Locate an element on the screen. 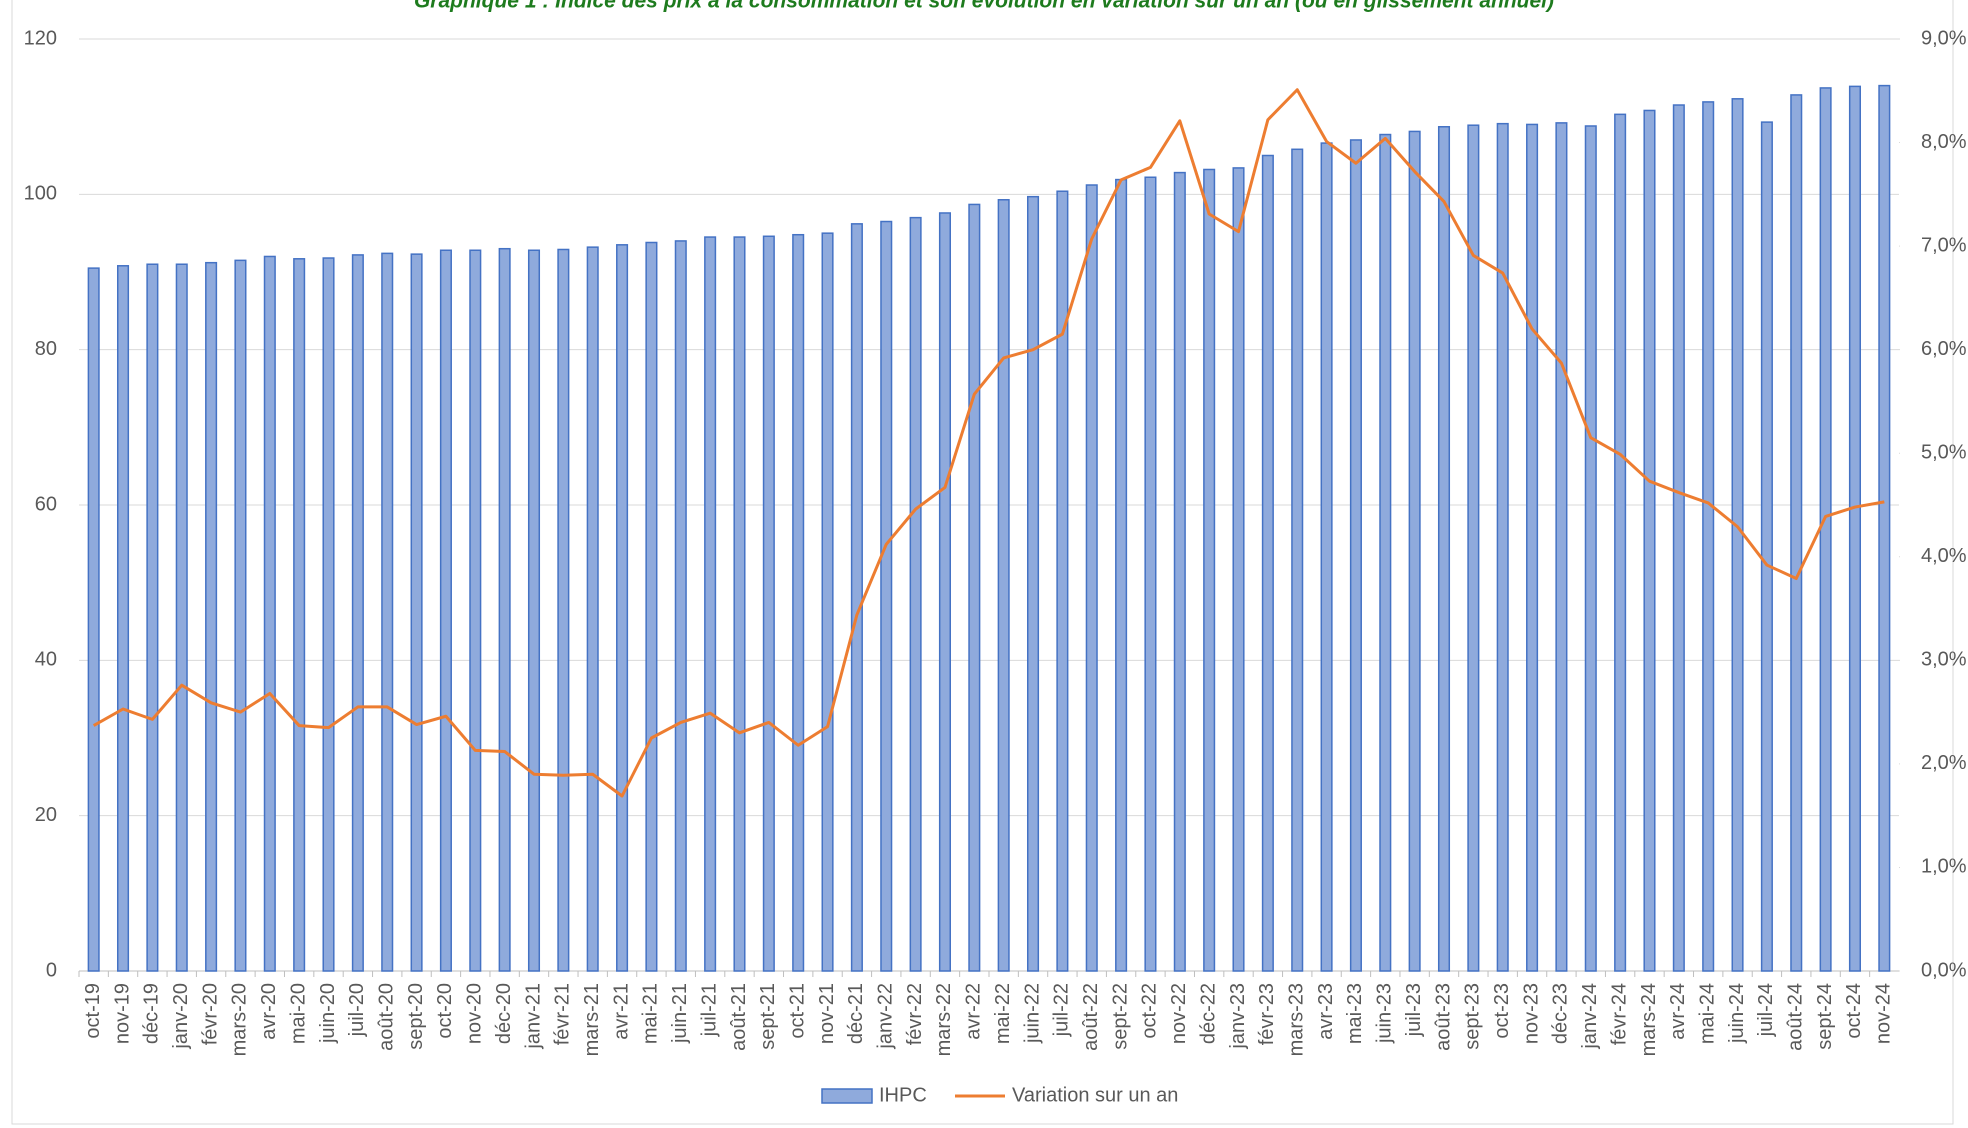 The height and width of the screenshot is (1128, 1968). x-tick-label: juil-21 is located at coordinates (709, 1010).